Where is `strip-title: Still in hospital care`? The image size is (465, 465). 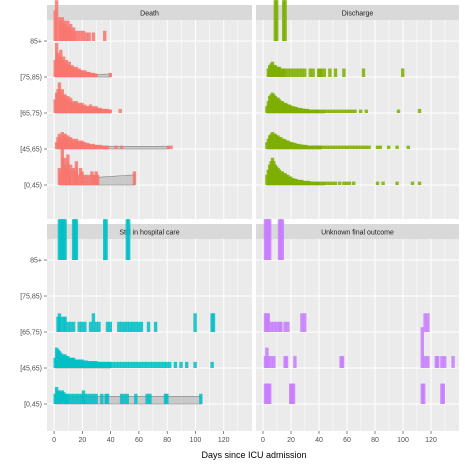
strip-title: Still in hospital care is located at coordinates (149, 233).